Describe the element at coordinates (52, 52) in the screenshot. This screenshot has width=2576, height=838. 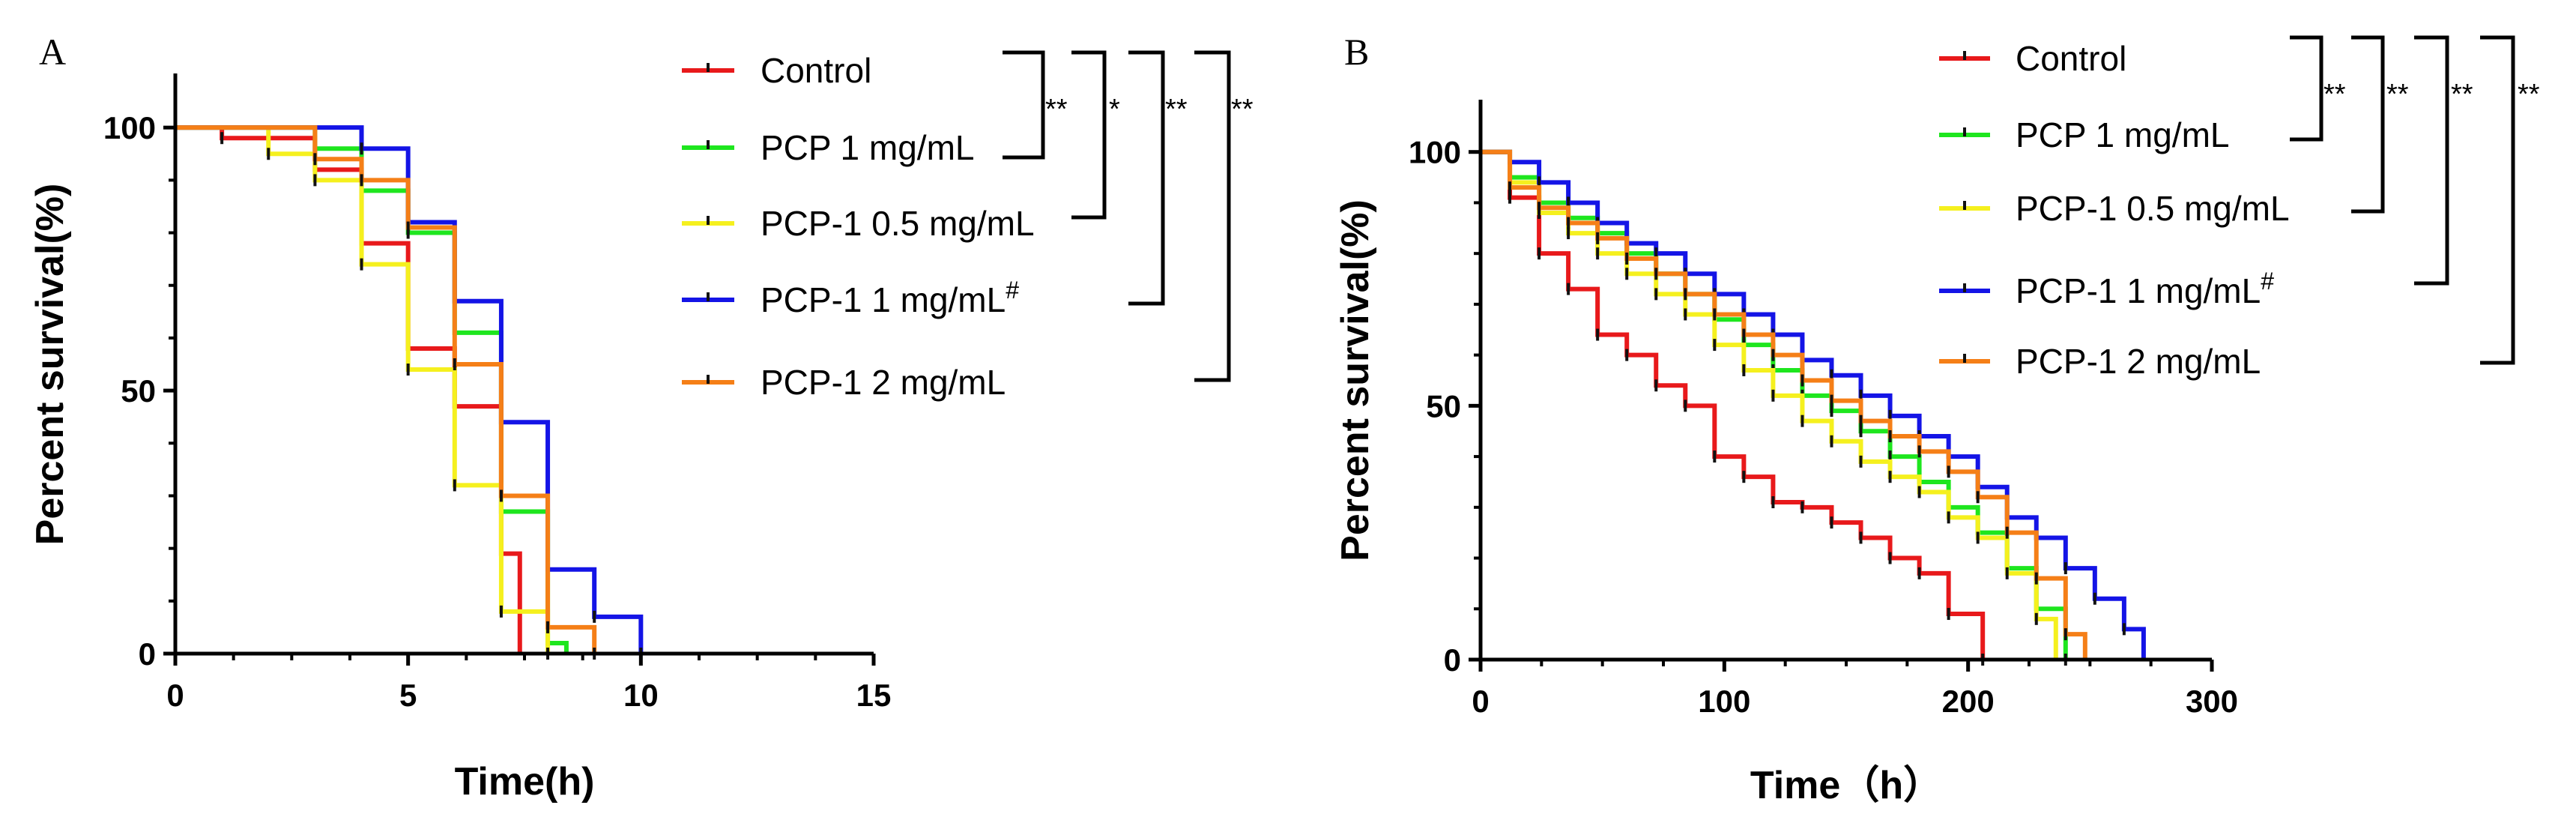
I see `panel-label: A` at that location.